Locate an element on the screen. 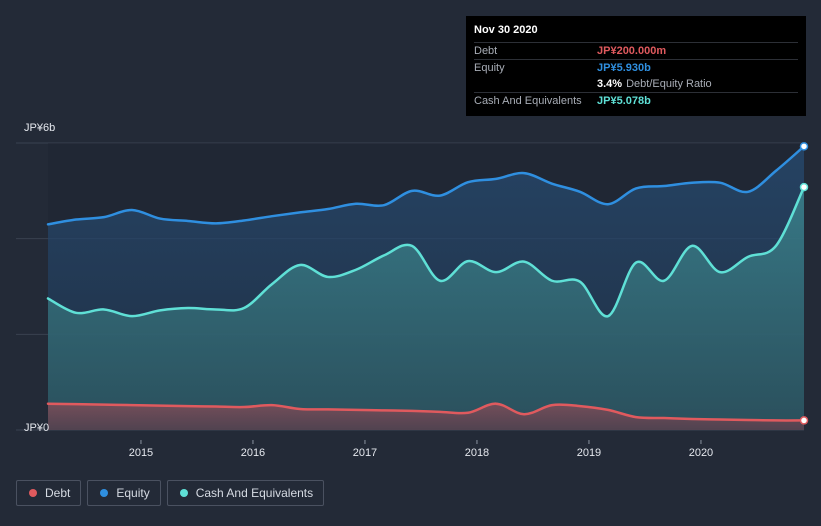  tooltip-cash-label: Cash And Equivalents is located at coordinates (528, 101).